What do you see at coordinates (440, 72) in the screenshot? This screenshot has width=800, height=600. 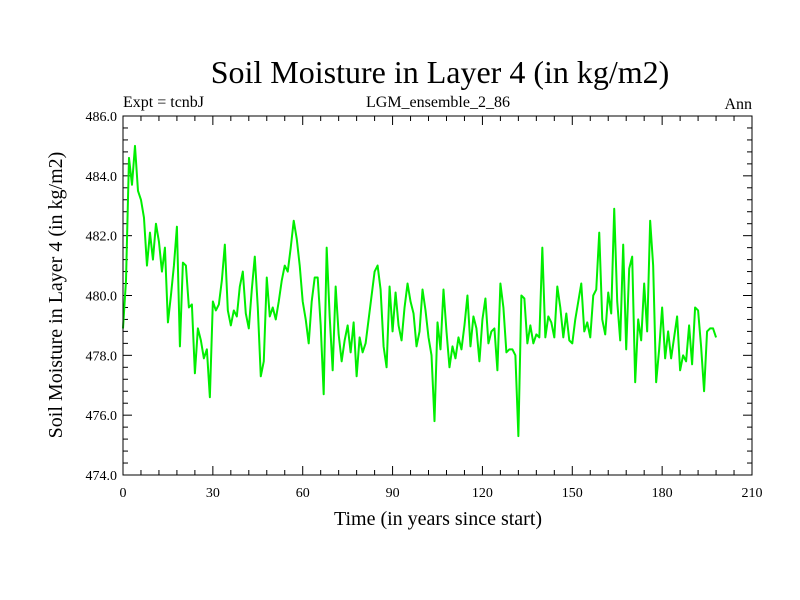 I see `chart-title: Soil Moisture in Layer 4 (in kg/m2)` at bounding box center [440, 72].